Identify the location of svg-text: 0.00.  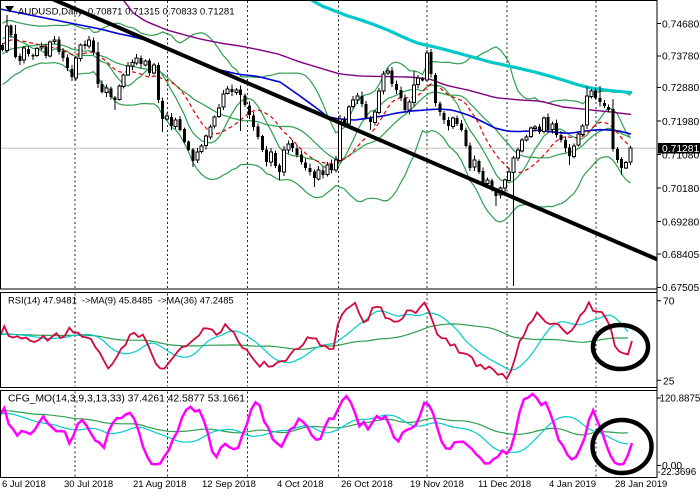
(672, 466).